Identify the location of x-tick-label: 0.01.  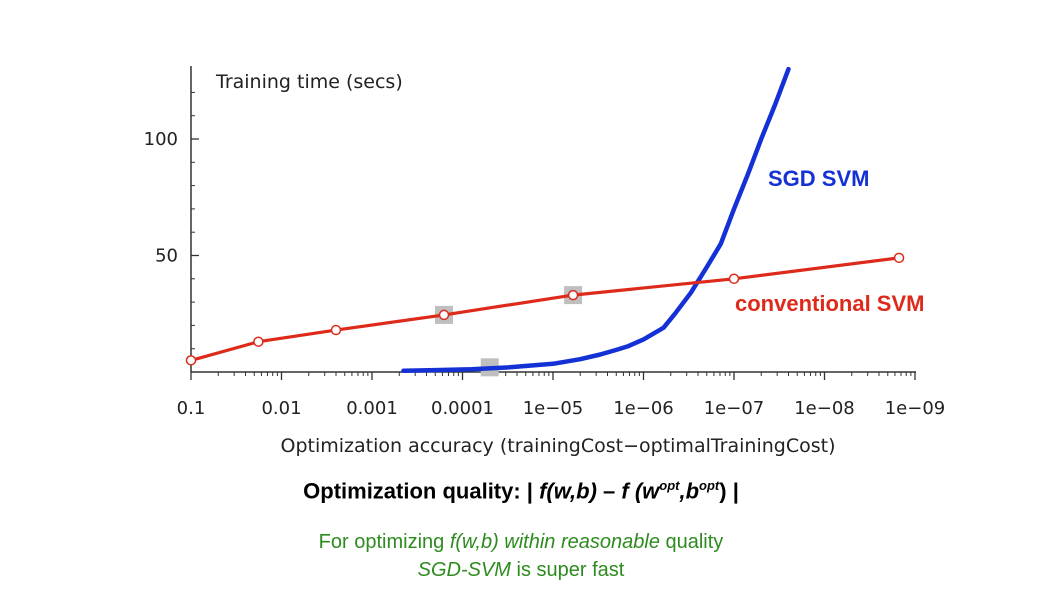
(281, 408).